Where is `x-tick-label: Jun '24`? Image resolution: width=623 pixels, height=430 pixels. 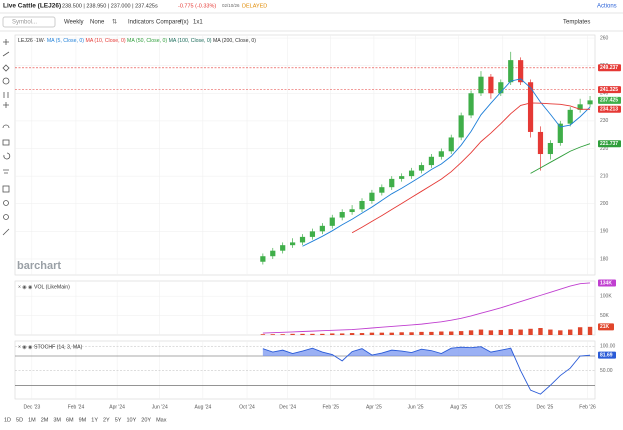 x-tick-label: Jun '24 is located at coordinates (160, 407).